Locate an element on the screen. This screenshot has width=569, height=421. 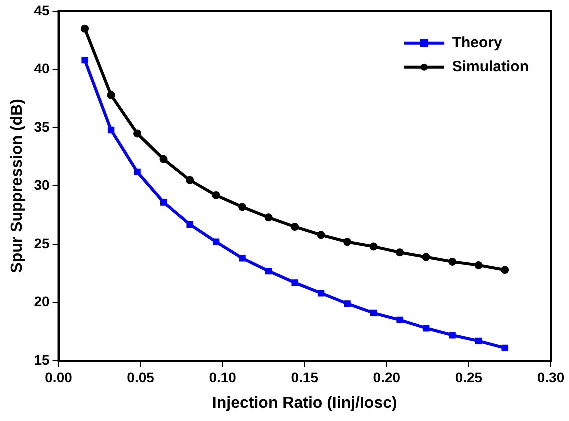
y-tick-label: 20 is located at coordinates (42, 302).